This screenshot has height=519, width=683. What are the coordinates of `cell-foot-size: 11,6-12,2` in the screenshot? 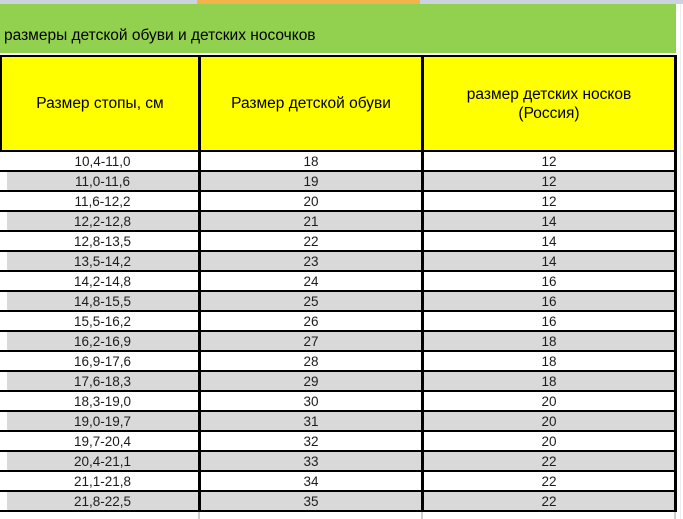 It's located at (102, 201).